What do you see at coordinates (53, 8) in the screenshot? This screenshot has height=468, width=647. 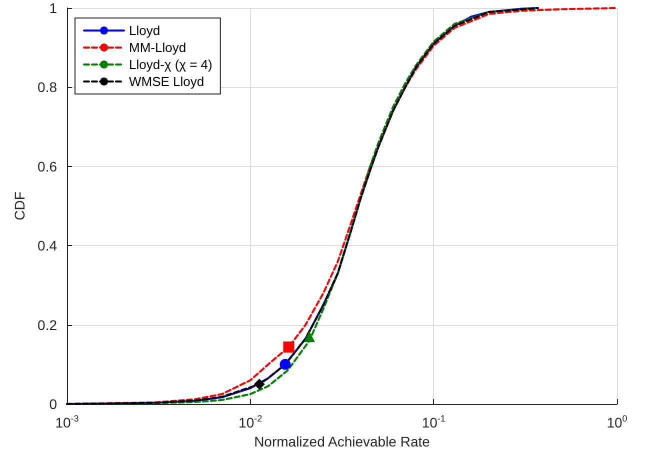 I see `y-tick-label: 1` at bounding box center [53, 8].